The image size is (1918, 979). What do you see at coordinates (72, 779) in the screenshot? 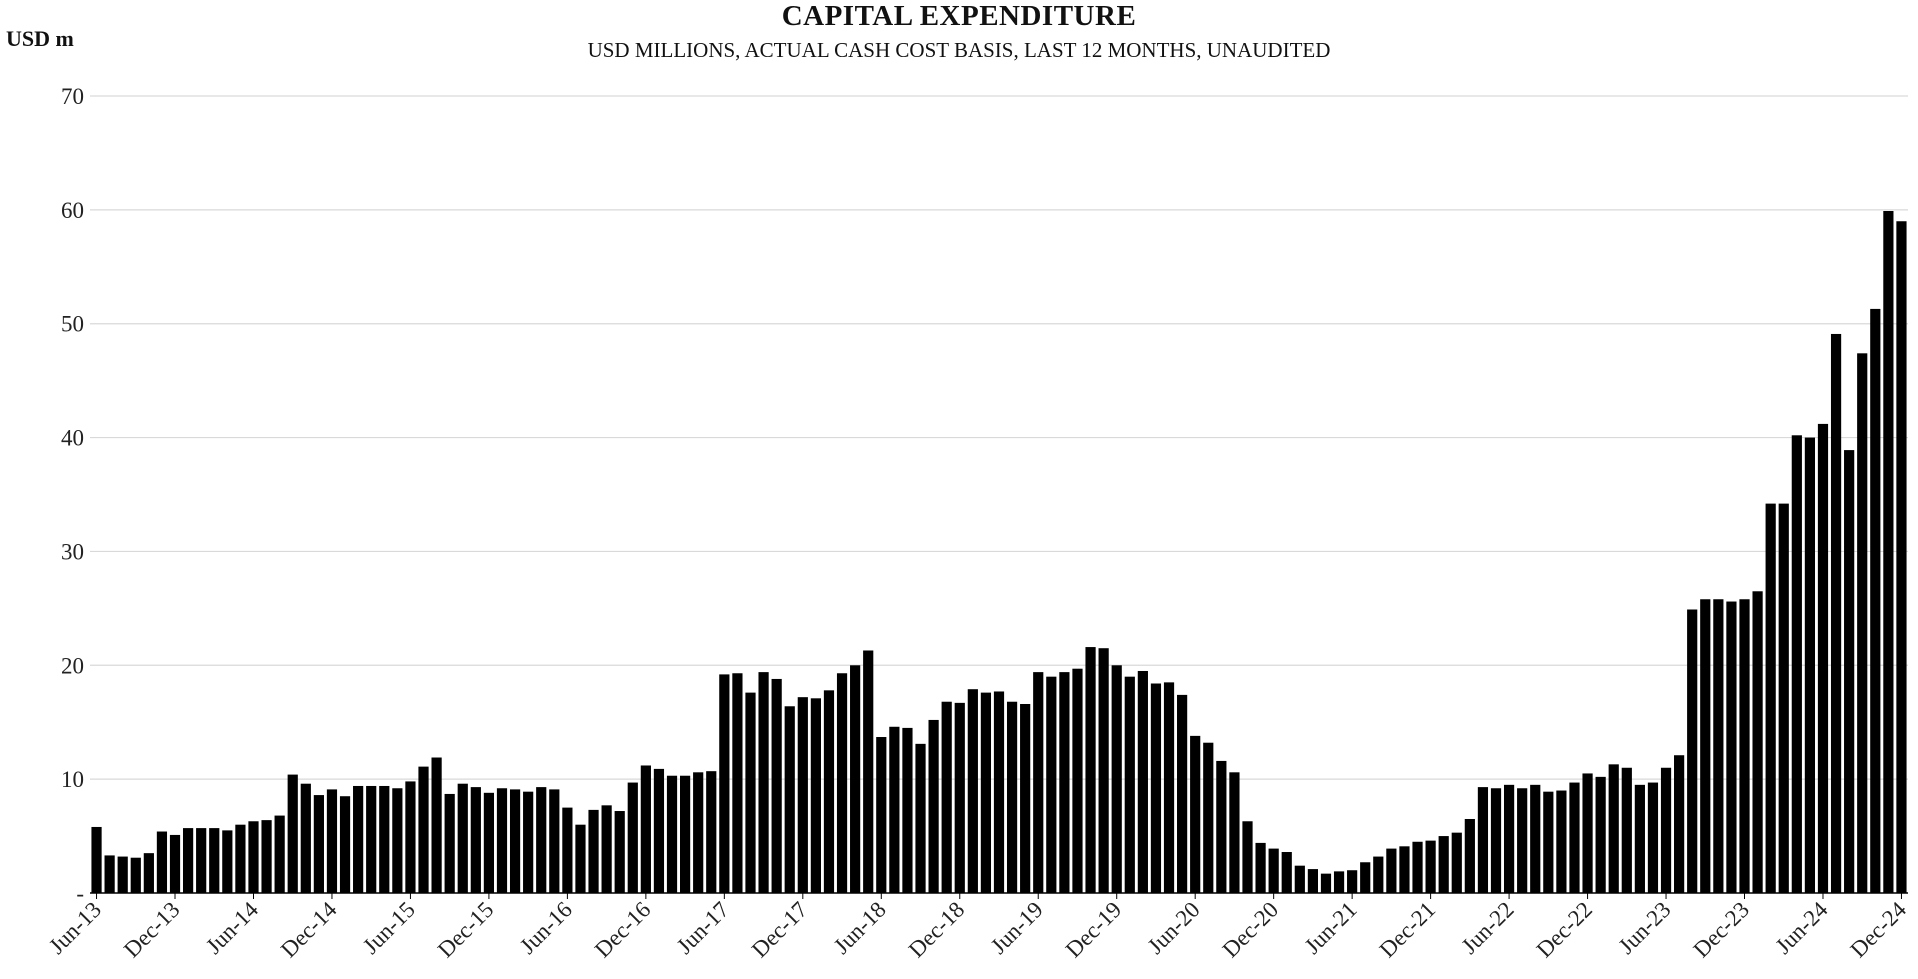
I see `y-tick-label: 10` at bounding box center [72, 779].